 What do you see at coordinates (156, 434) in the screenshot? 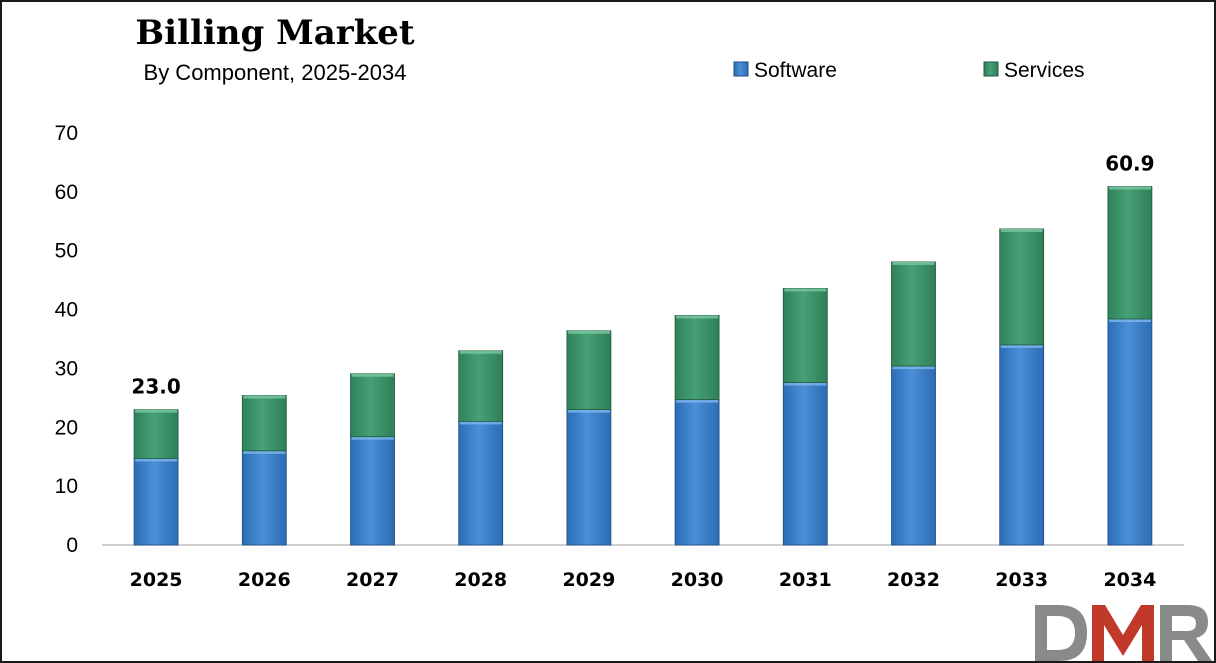
I see `bar-services-2025` at bounding box center [156, 434].